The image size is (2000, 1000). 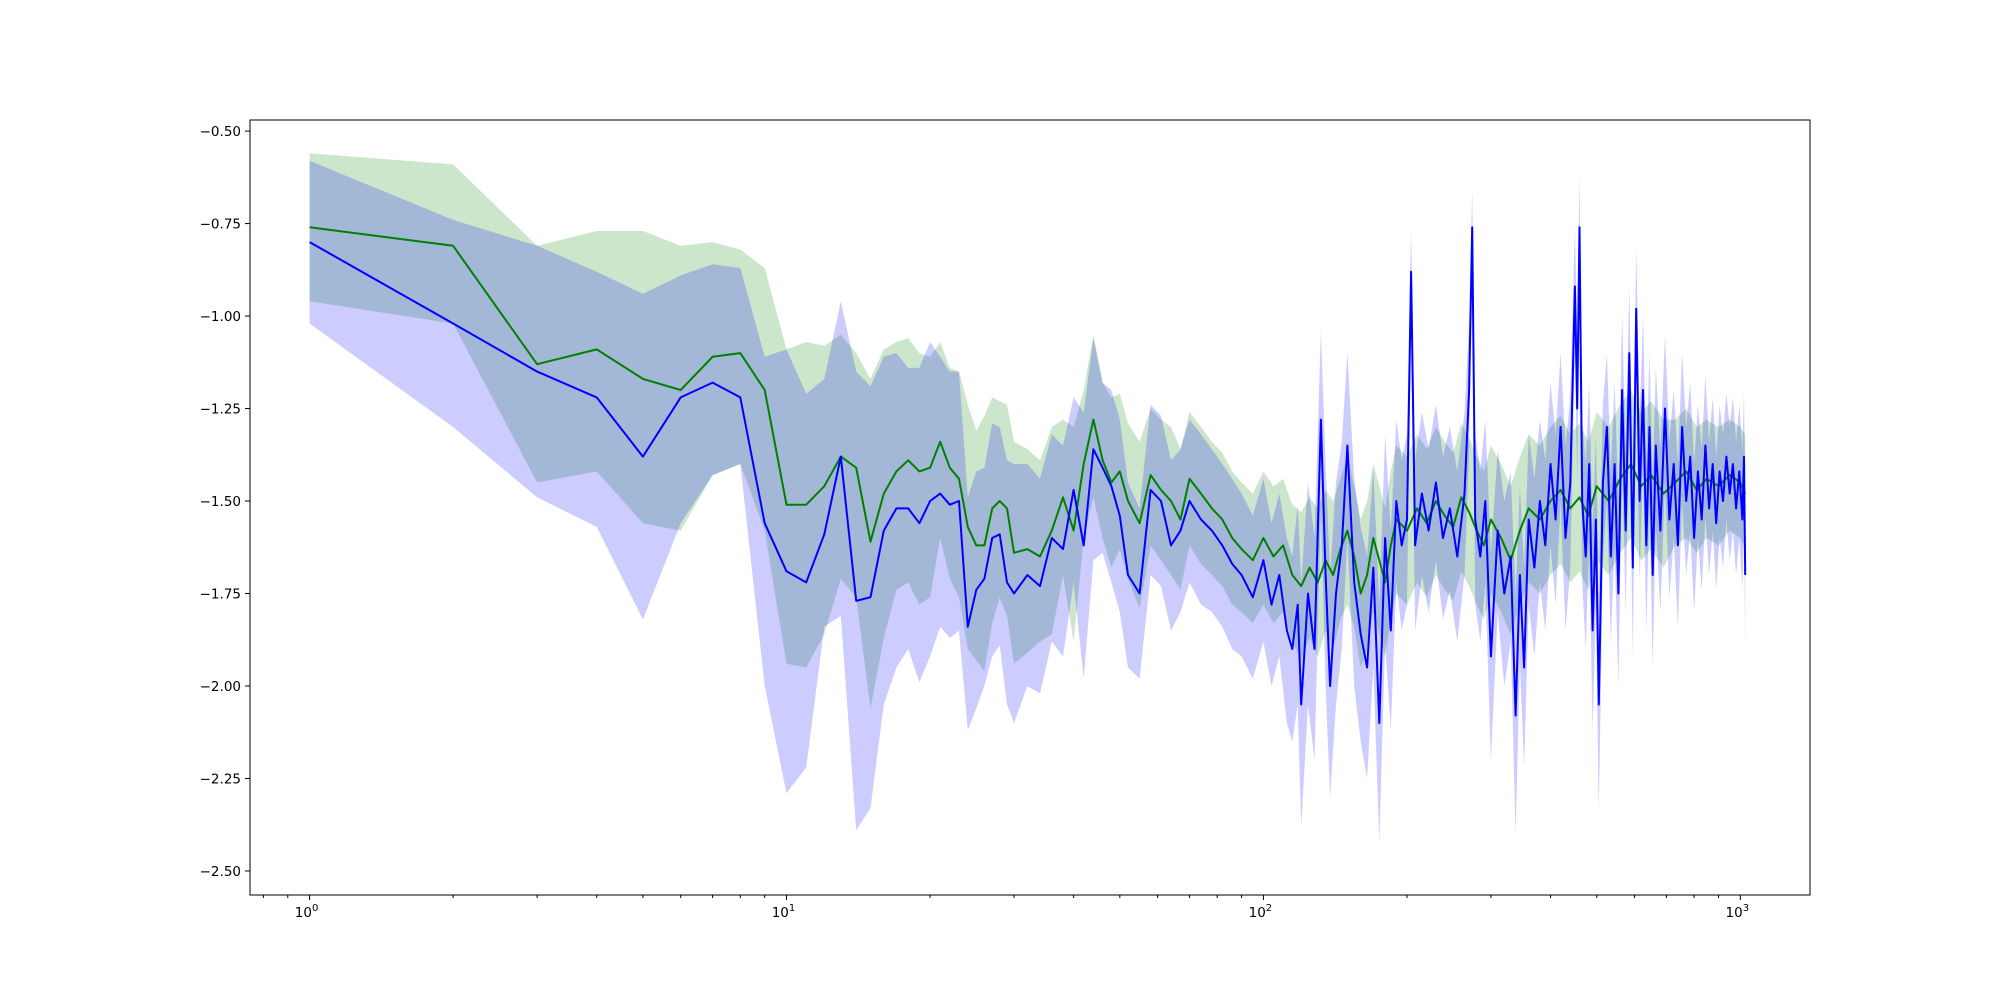 I want to click on y-tick-label: −0.50, so click(x=220, y=132).